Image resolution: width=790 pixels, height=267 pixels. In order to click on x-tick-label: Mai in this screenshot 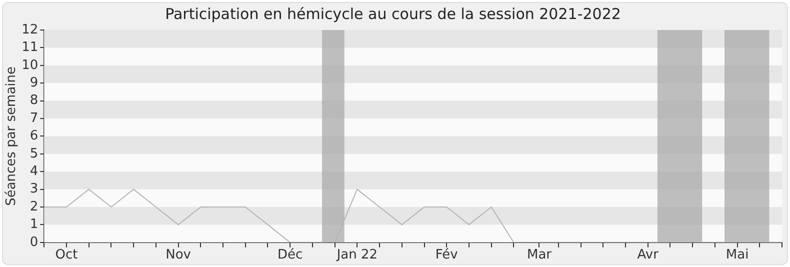, I will do `click(737, 255)`.